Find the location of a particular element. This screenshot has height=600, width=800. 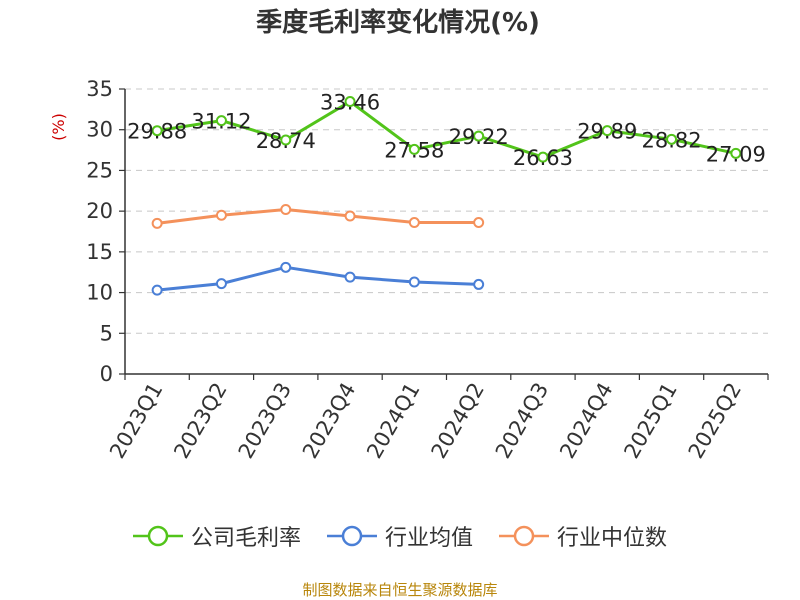

data-label: 26.63 is located at coordinates (543, 158).